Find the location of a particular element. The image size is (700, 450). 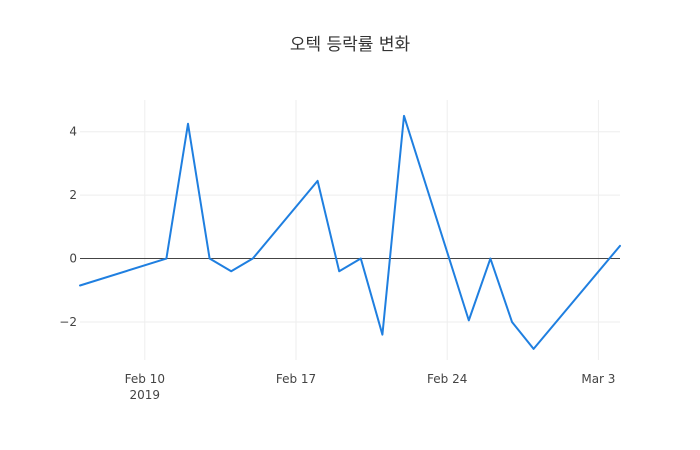

x-tick-label: Feb 10 is located at coordinates (145, 379).